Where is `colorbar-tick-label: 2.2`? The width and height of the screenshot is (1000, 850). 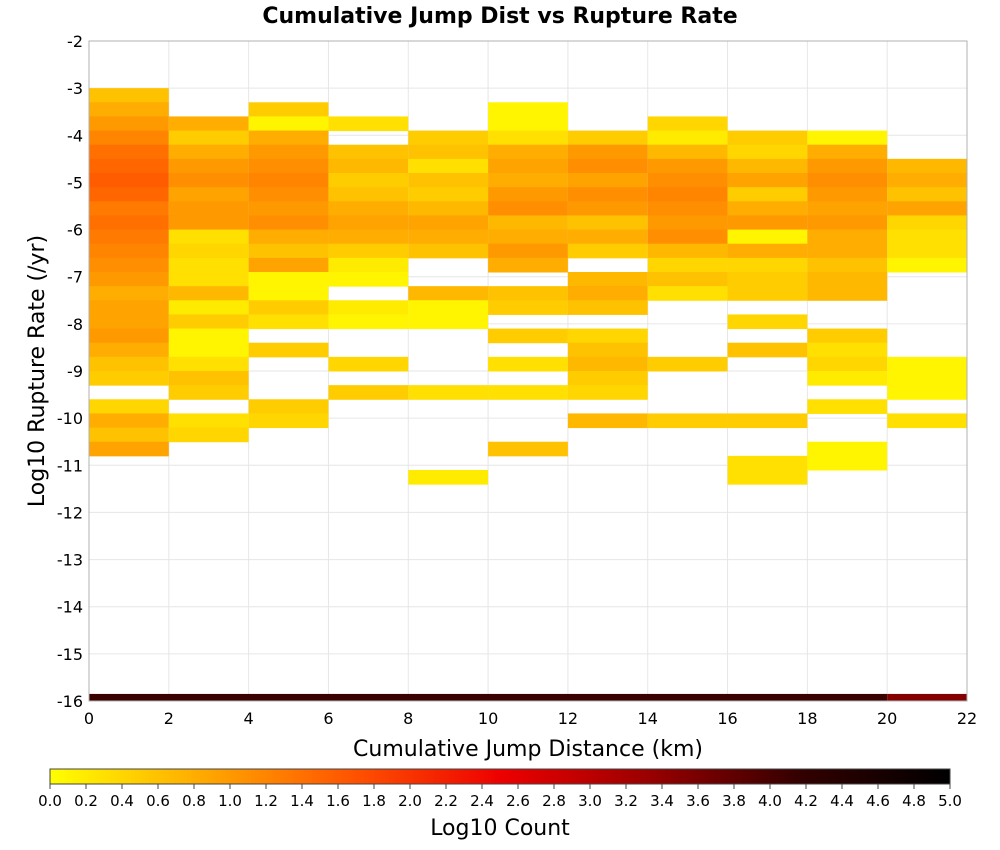 colorbar-tick-label: 2.2 is located at coordinates (446, 801).